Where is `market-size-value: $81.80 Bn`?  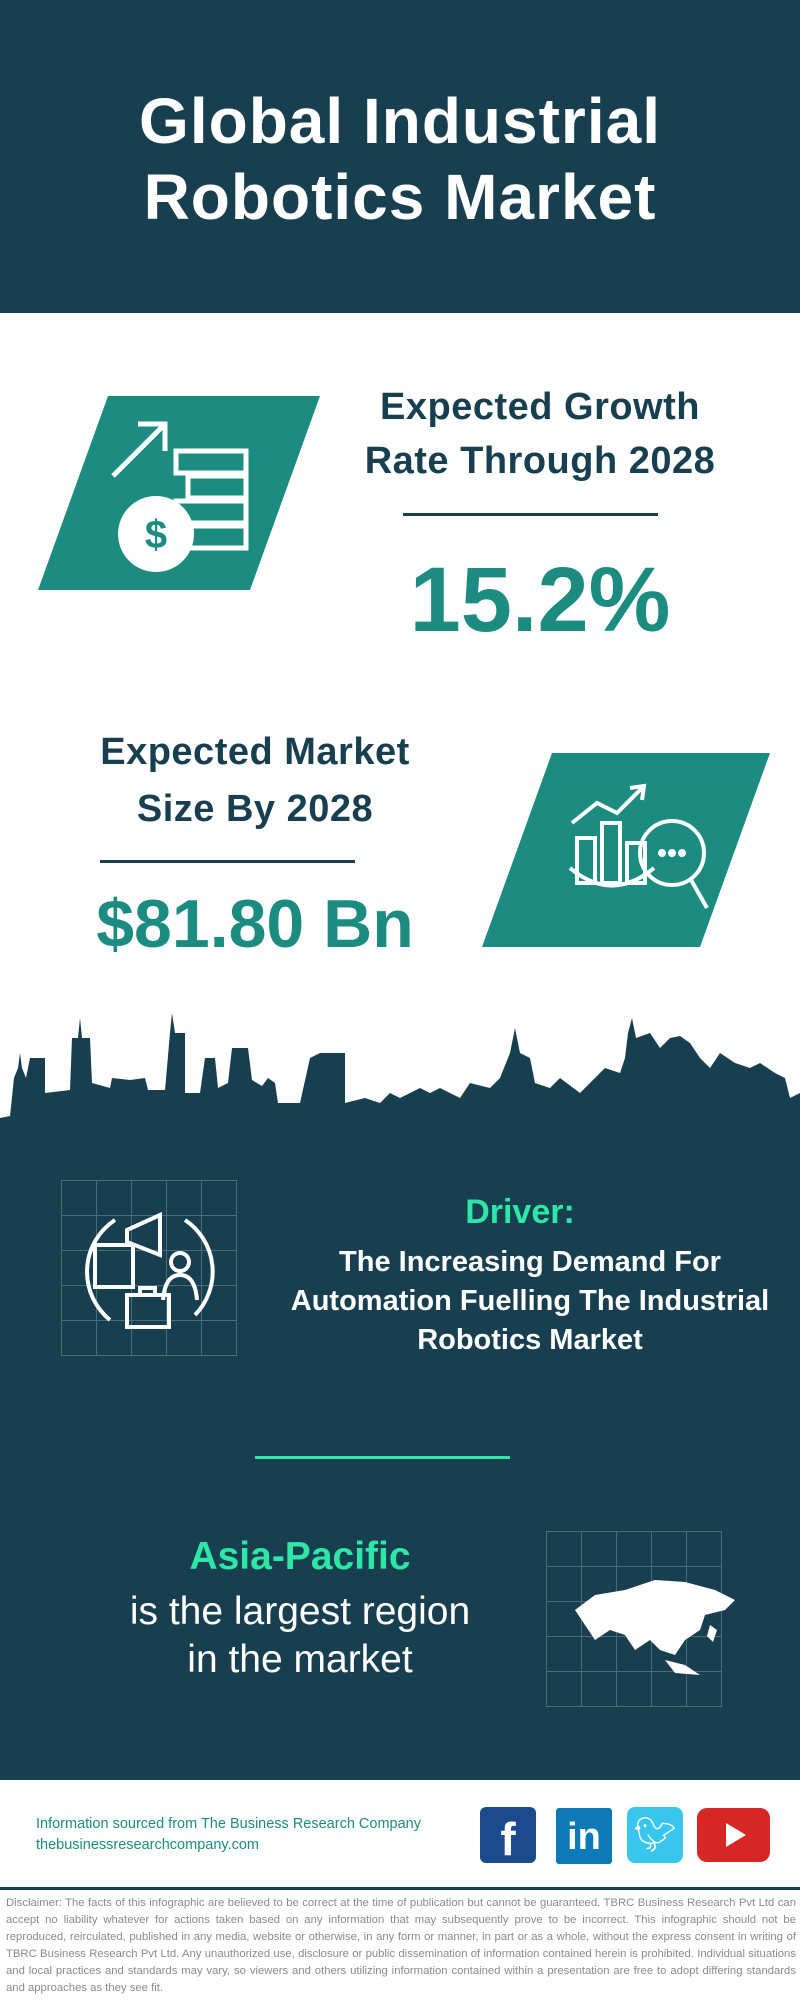
market-size-value: $81.80 Bn is located at coordinates (255, 924).